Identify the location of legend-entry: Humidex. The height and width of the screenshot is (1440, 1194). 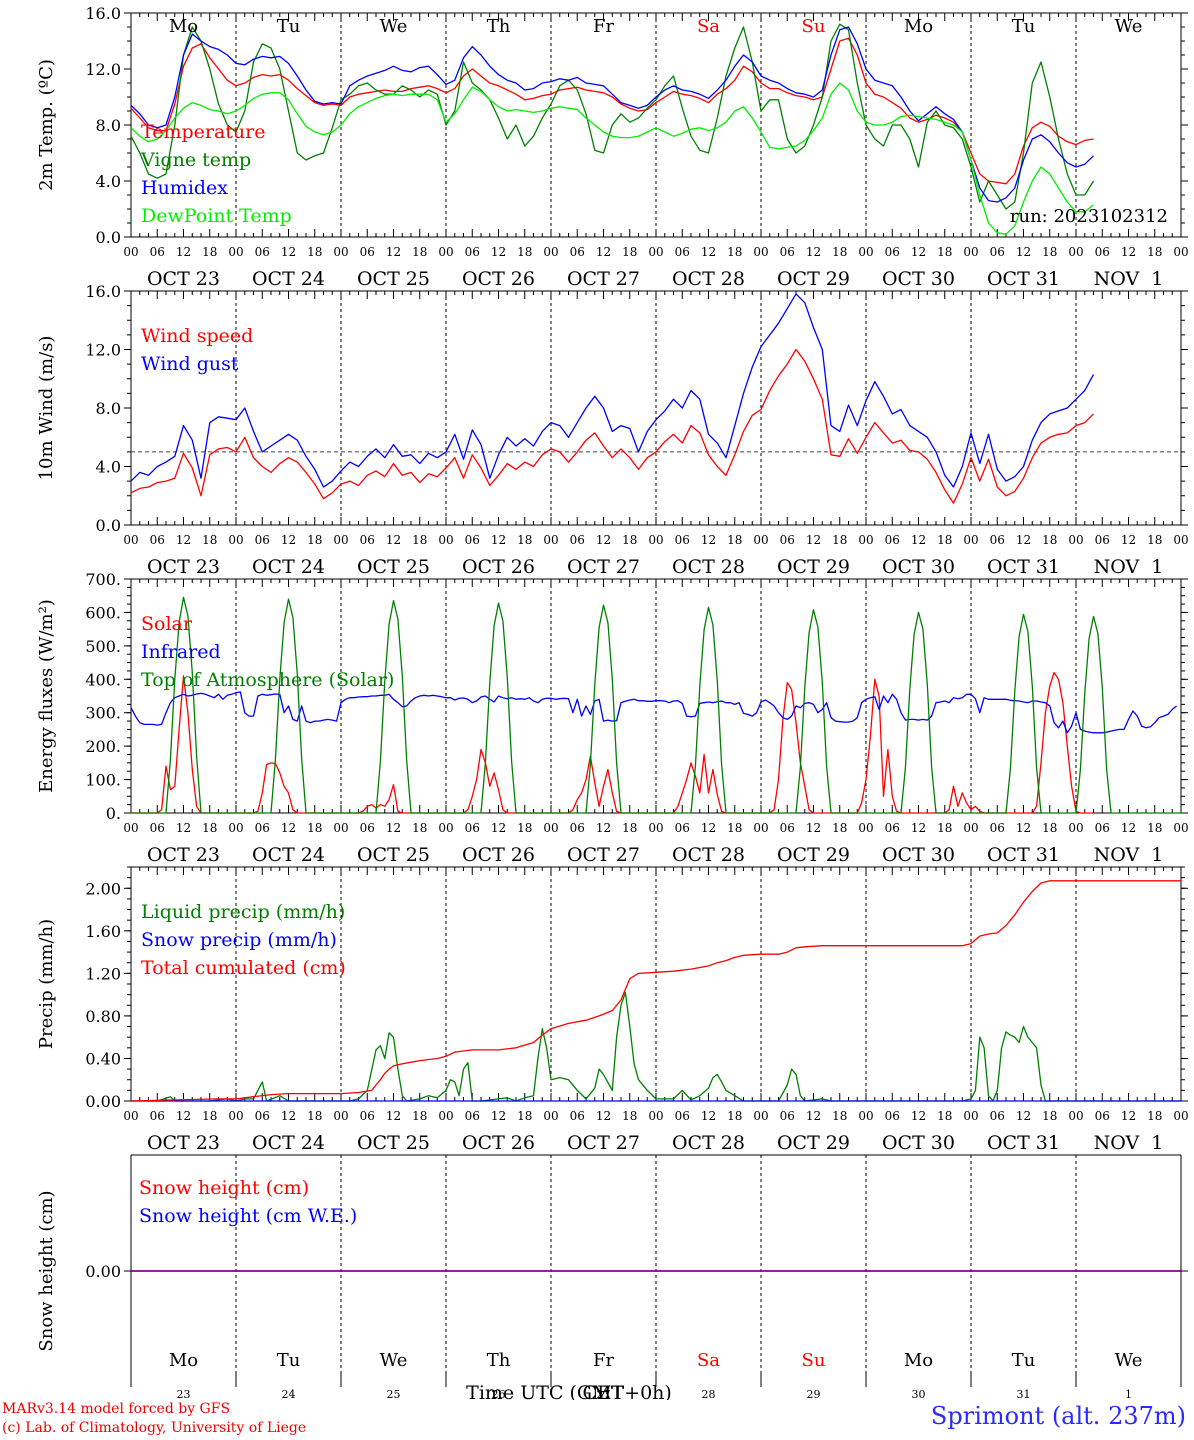
(184, 188).